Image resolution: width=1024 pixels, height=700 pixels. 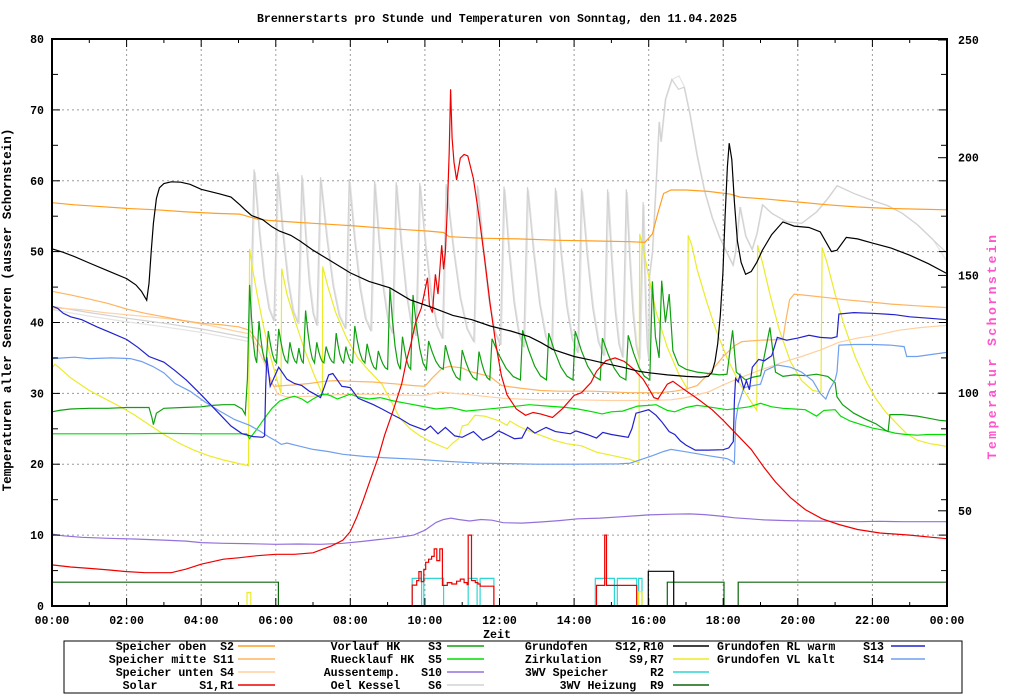 What do you see at coordinates (992, 346) in the screenshot?
I see `svg-text: Temperatur Schornstein` at bounding box center [992, 346].